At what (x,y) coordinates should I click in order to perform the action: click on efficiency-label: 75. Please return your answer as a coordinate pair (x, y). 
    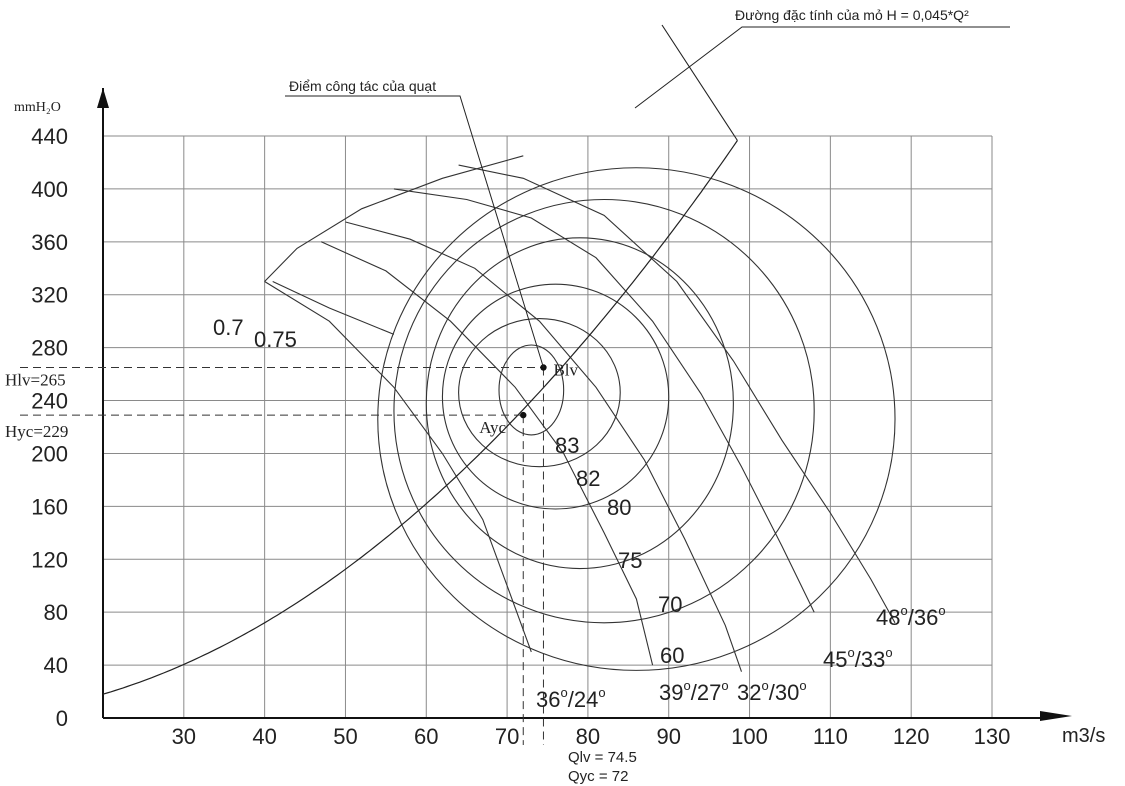
    Looking at the image, I should click on (630, 560).